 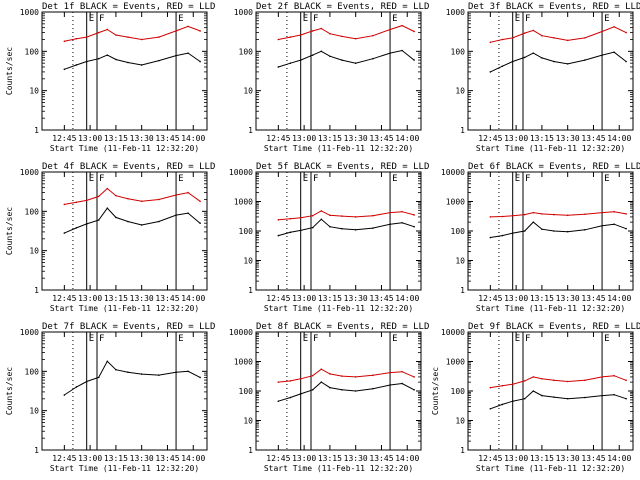 I want to click on y-tick-label: 1, so click(x=36, y=130).